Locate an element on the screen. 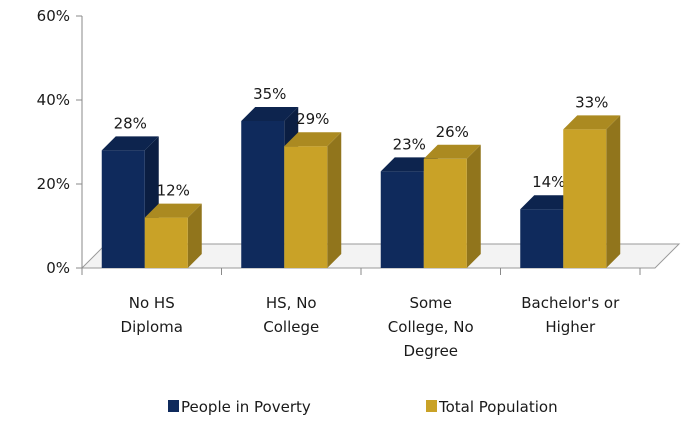  data-label: 35% is located at coordinates (269, 94).